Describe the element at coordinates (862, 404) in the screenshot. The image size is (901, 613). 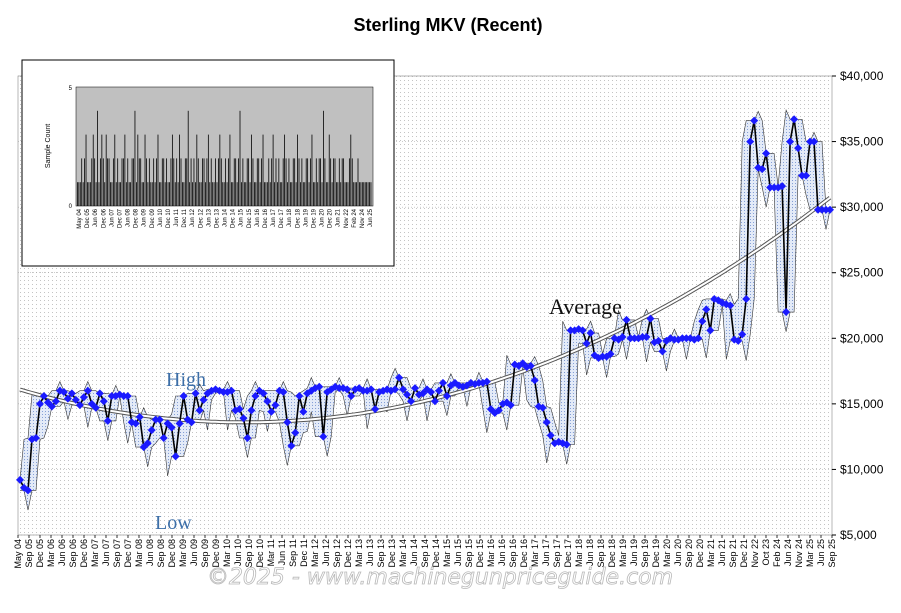
I see `y-tick-label: $15,000` at that location.